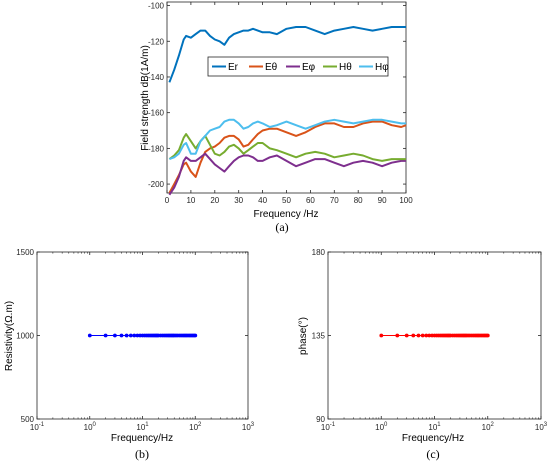 The width and height of the screenshot is (550, 464). I want to click on x-tick-label: 70, so click(334, 200).